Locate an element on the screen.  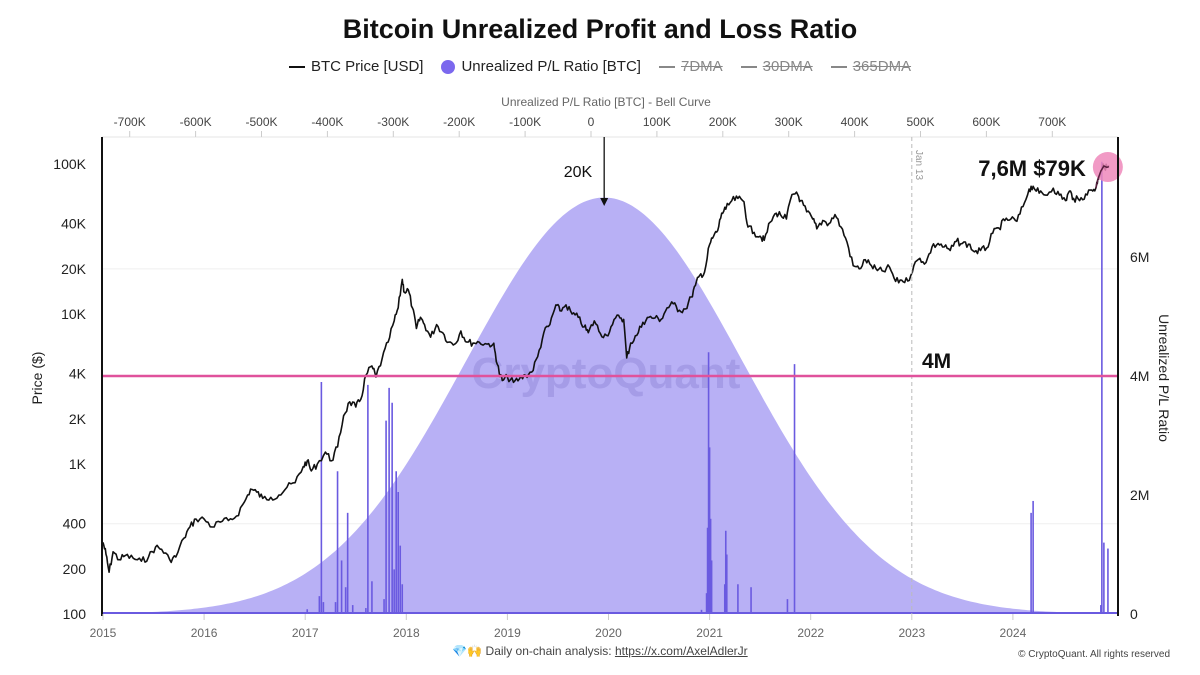
top-tick-label: 400K is located at coordinates (855, 122).